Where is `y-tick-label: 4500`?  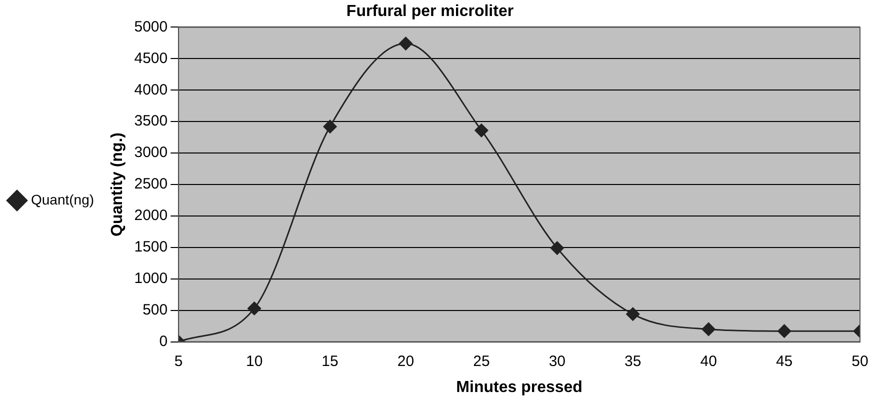
y-tick-label: 4500 is located at coordinates (151, 58).